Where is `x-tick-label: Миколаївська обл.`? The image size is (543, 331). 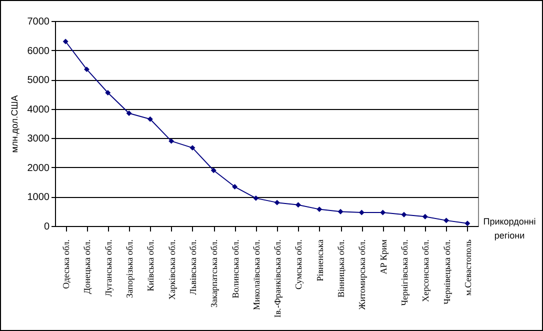 x-tick-label: Миколаївська обл. is located at coordinates (256, 275).